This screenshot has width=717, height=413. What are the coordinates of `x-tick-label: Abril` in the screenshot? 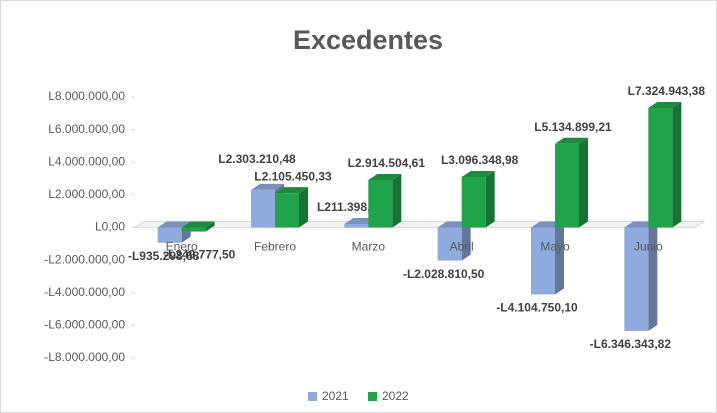 It's located at (462, 247).